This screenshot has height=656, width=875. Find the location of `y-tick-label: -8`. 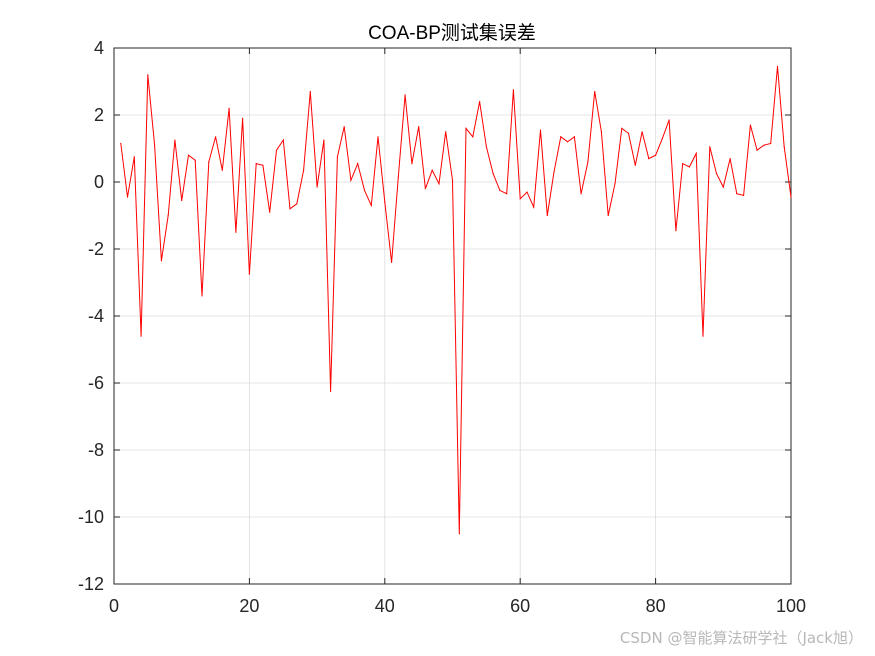

y-tick-label: -8 is located at coordinates (96, 450).